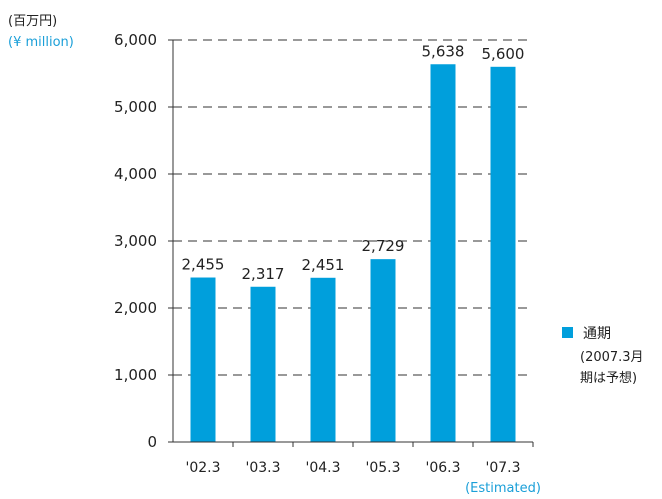 This screenshot has width=662, height=499. What do you see at coordinates (203, 265) in the screenshot?
I see `data-label: 2,455` at bounding box center [203, 265].